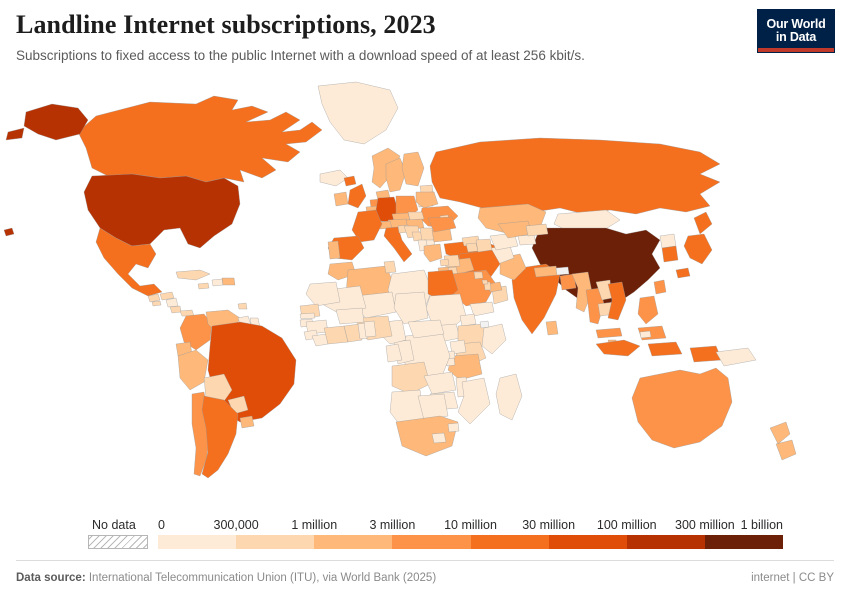 The height and width of the screenshot is (600, 850). Describe the element at coordinates (484, 245) in the screenshot. I see `country-aze` at that location.